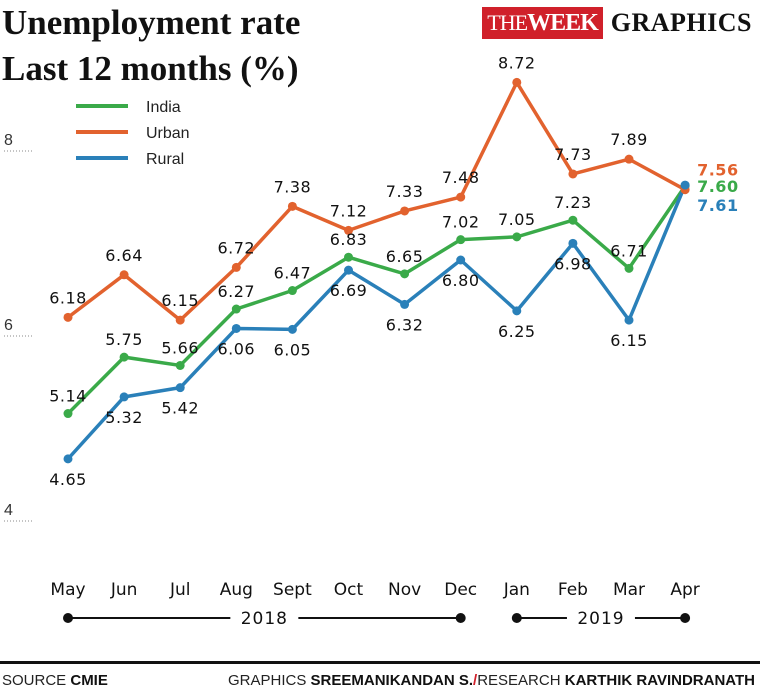 This screenshot has height=698, width=760. I want to click on data-label-urban: 7.48, so click(461, 177).